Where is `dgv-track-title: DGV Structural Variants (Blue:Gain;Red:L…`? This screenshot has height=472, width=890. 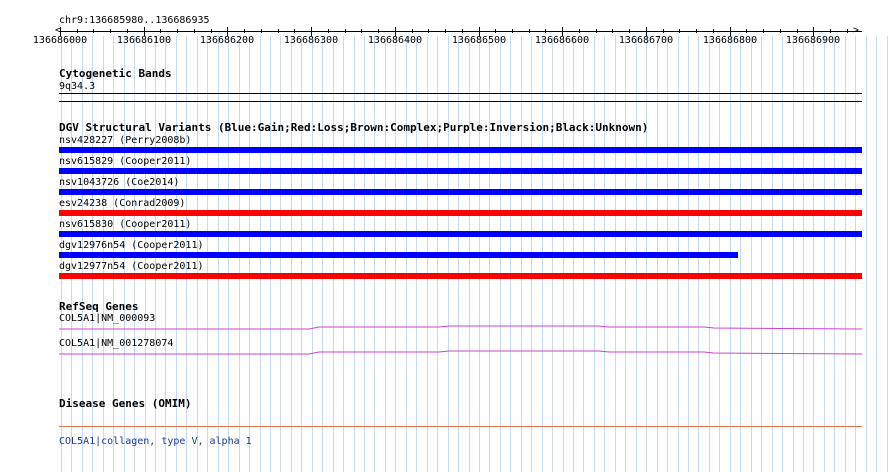
dgv-track-title: DGV Structural Variants (Blue:Gain;Red:L… is located at coordinates (354, 127).